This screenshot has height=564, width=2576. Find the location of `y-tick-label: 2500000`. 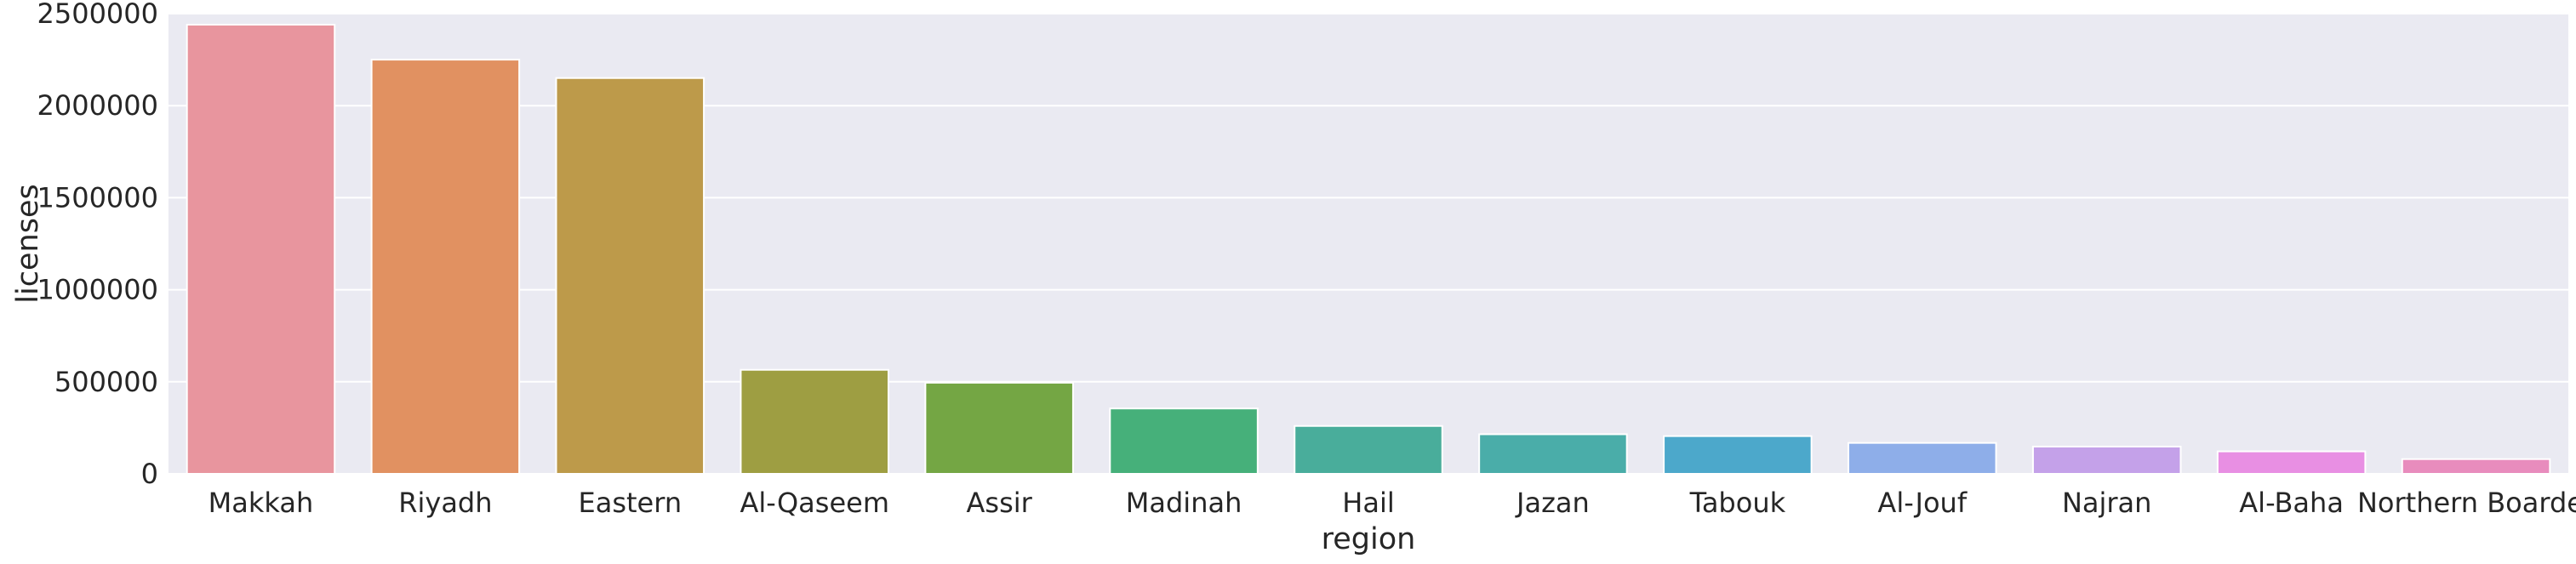

y-tick-label: 2500000 is located at coordinates (97, 15).